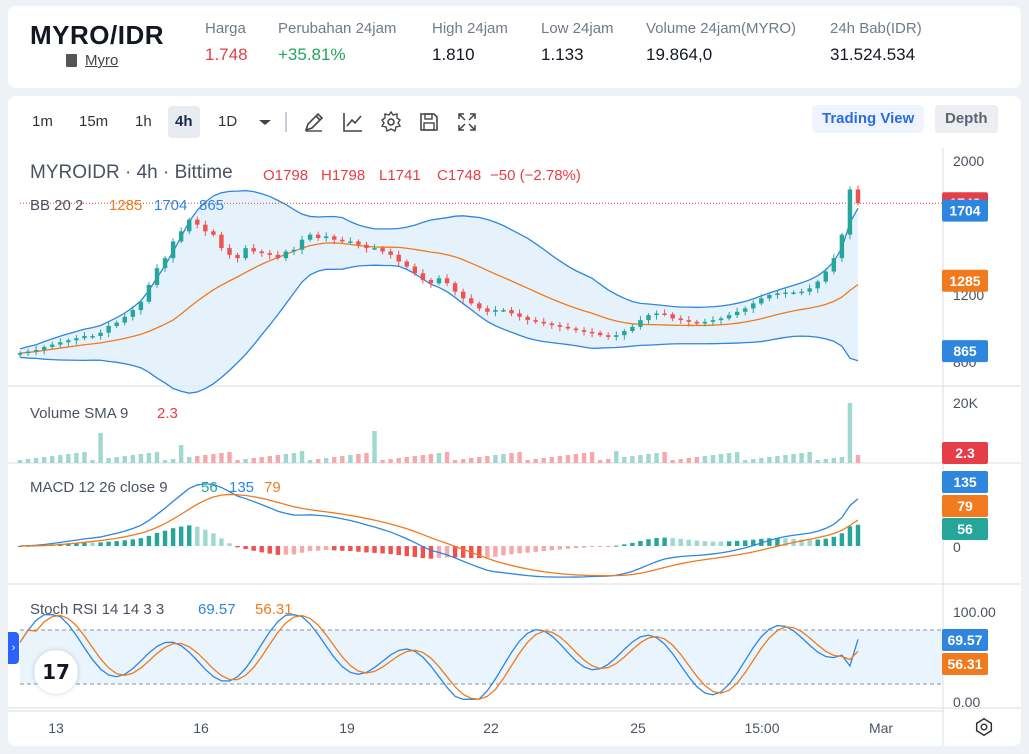  What do you see at coordinates (314, 122) in the screenshot?
I see `pencil-icon` at bounding box center [314, 122].